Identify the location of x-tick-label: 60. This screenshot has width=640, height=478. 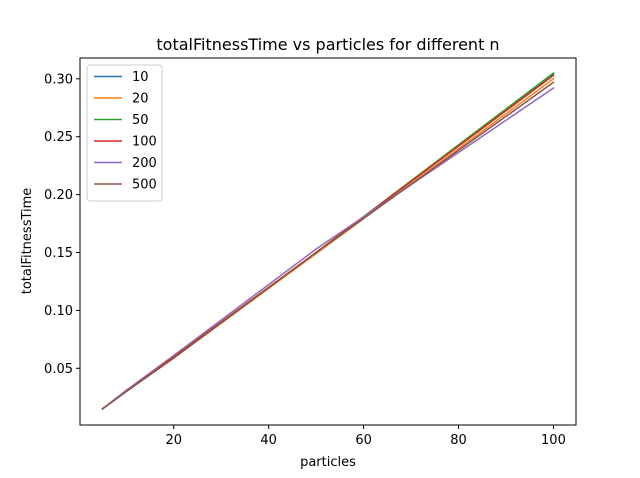
(363, 440).